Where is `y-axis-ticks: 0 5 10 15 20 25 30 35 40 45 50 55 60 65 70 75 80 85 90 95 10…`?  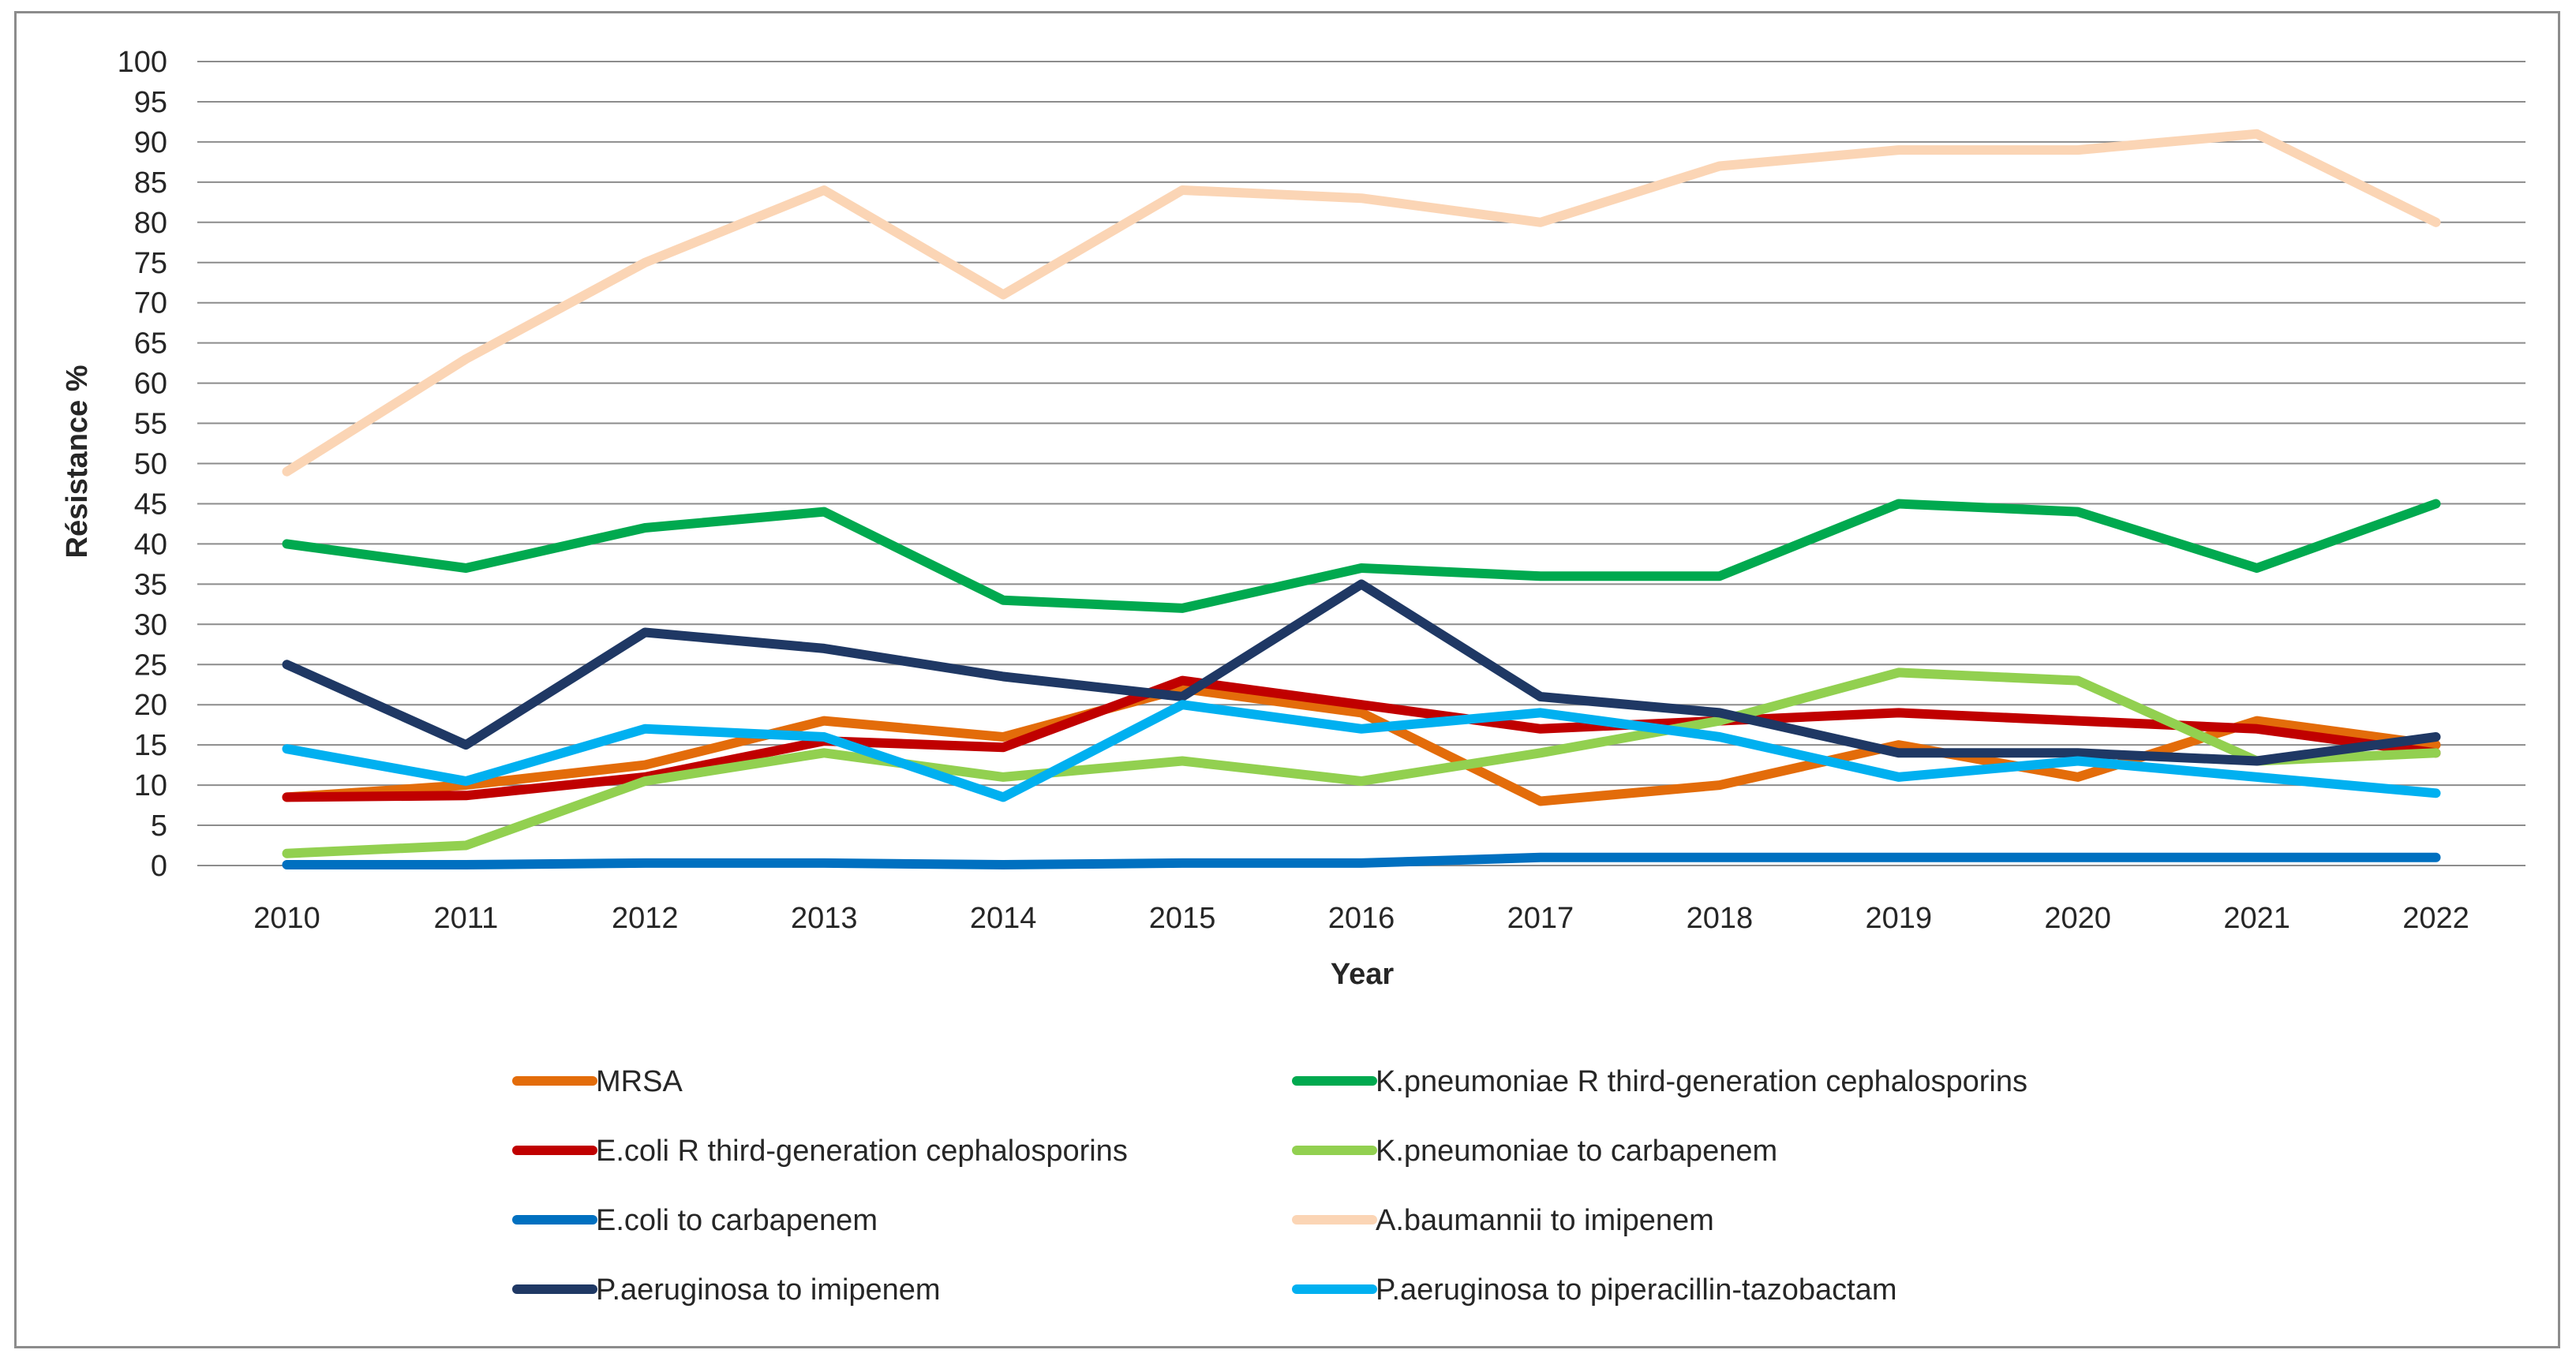 y-axis-ticks: 0 5 10 15 20 25 30 35 40 45 50 55 60 65 70 75 80 85 90 95 10… is located at coordinates (142, 464).